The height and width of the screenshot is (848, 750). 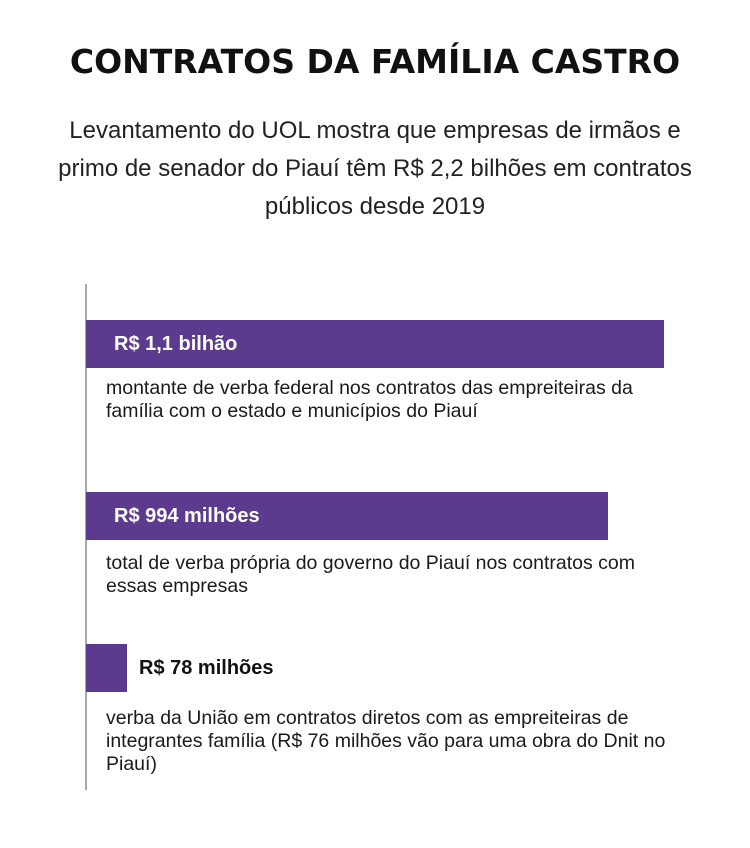 I want to click on bar-uniao, so click(x=106, y=668).